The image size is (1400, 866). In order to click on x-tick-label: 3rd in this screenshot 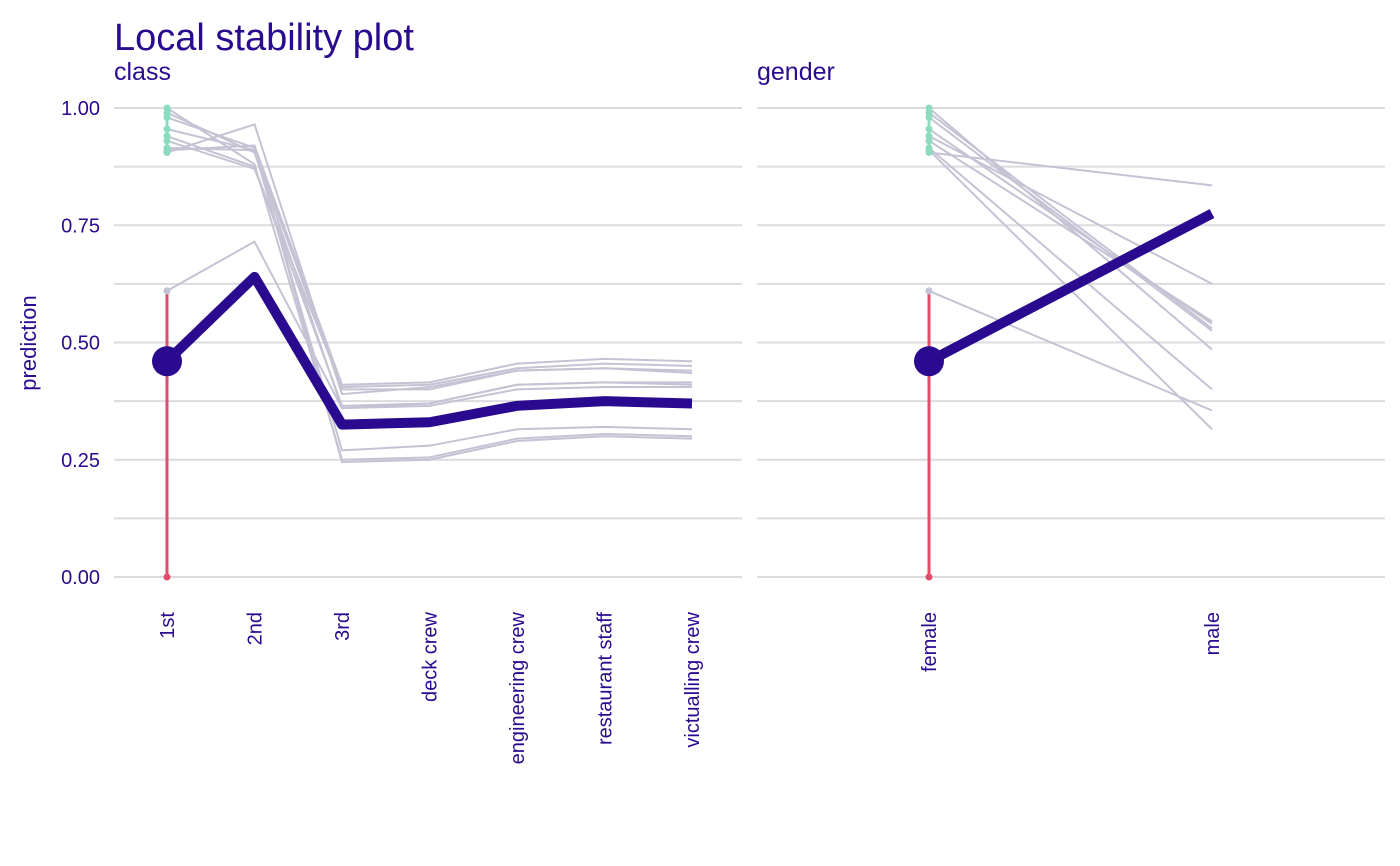, I will do `click(343, 626)`.